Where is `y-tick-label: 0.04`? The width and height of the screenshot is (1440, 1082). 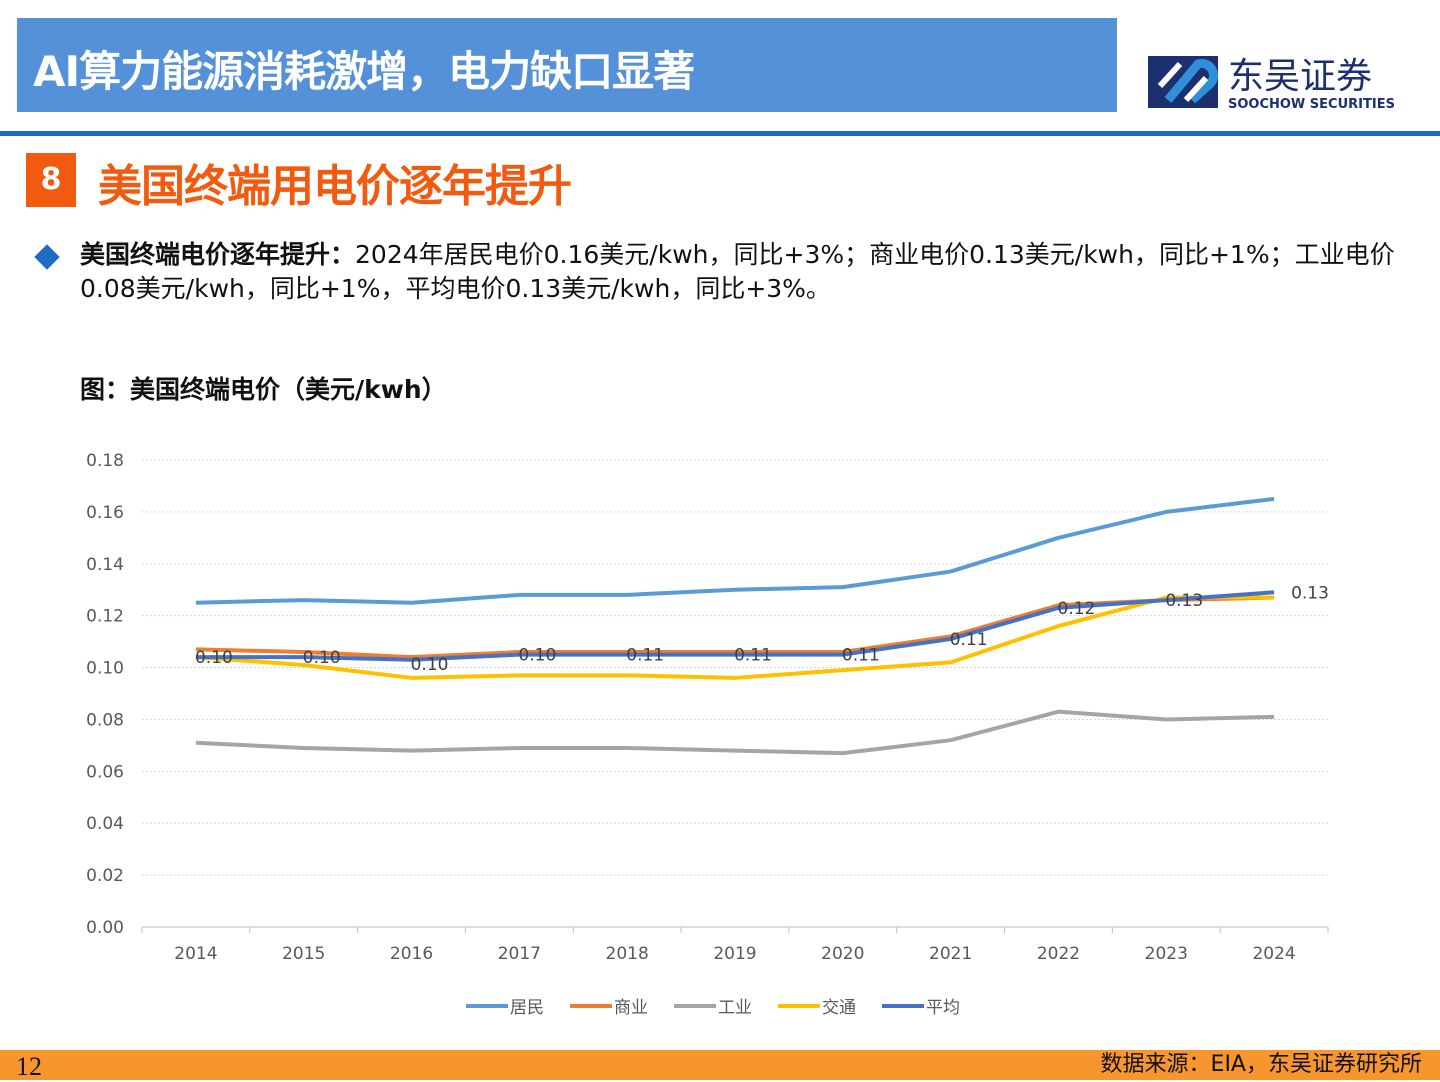 y-tick-label: 0.04 is located at coordinates (105, 824).